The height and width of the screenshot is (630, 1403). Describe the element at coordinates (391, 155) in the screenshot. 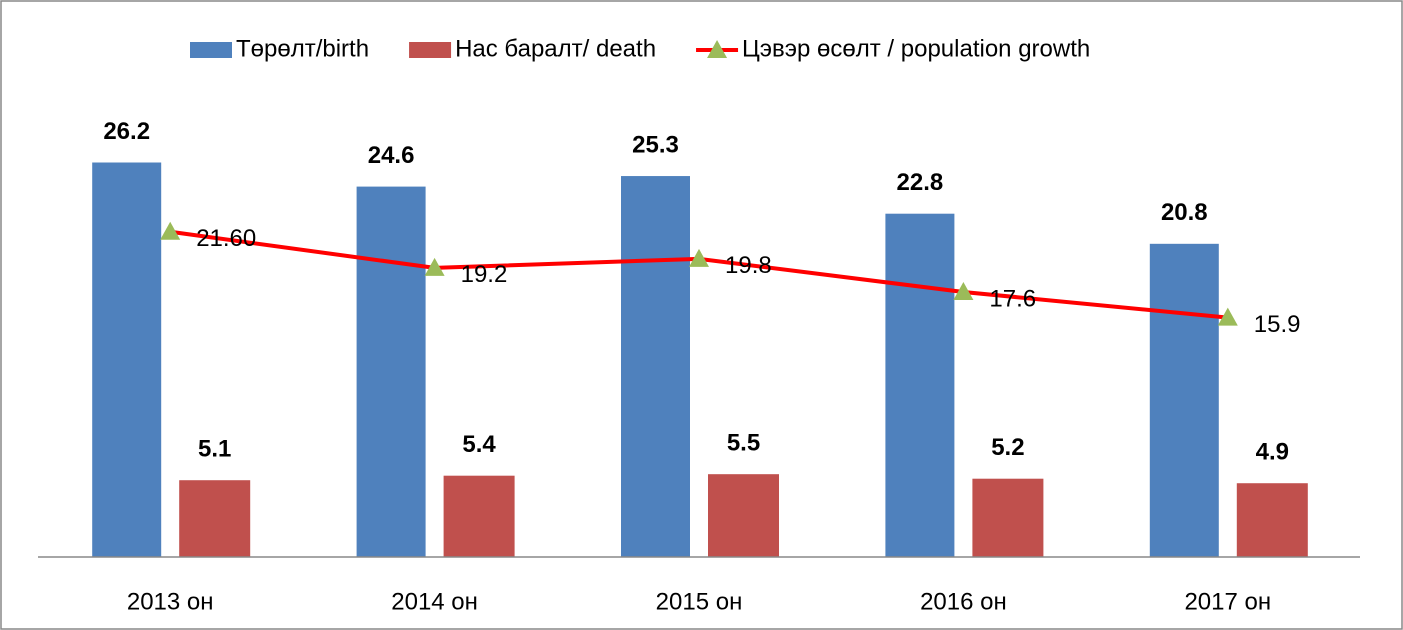

I see `data-label: 24.6` at that location.